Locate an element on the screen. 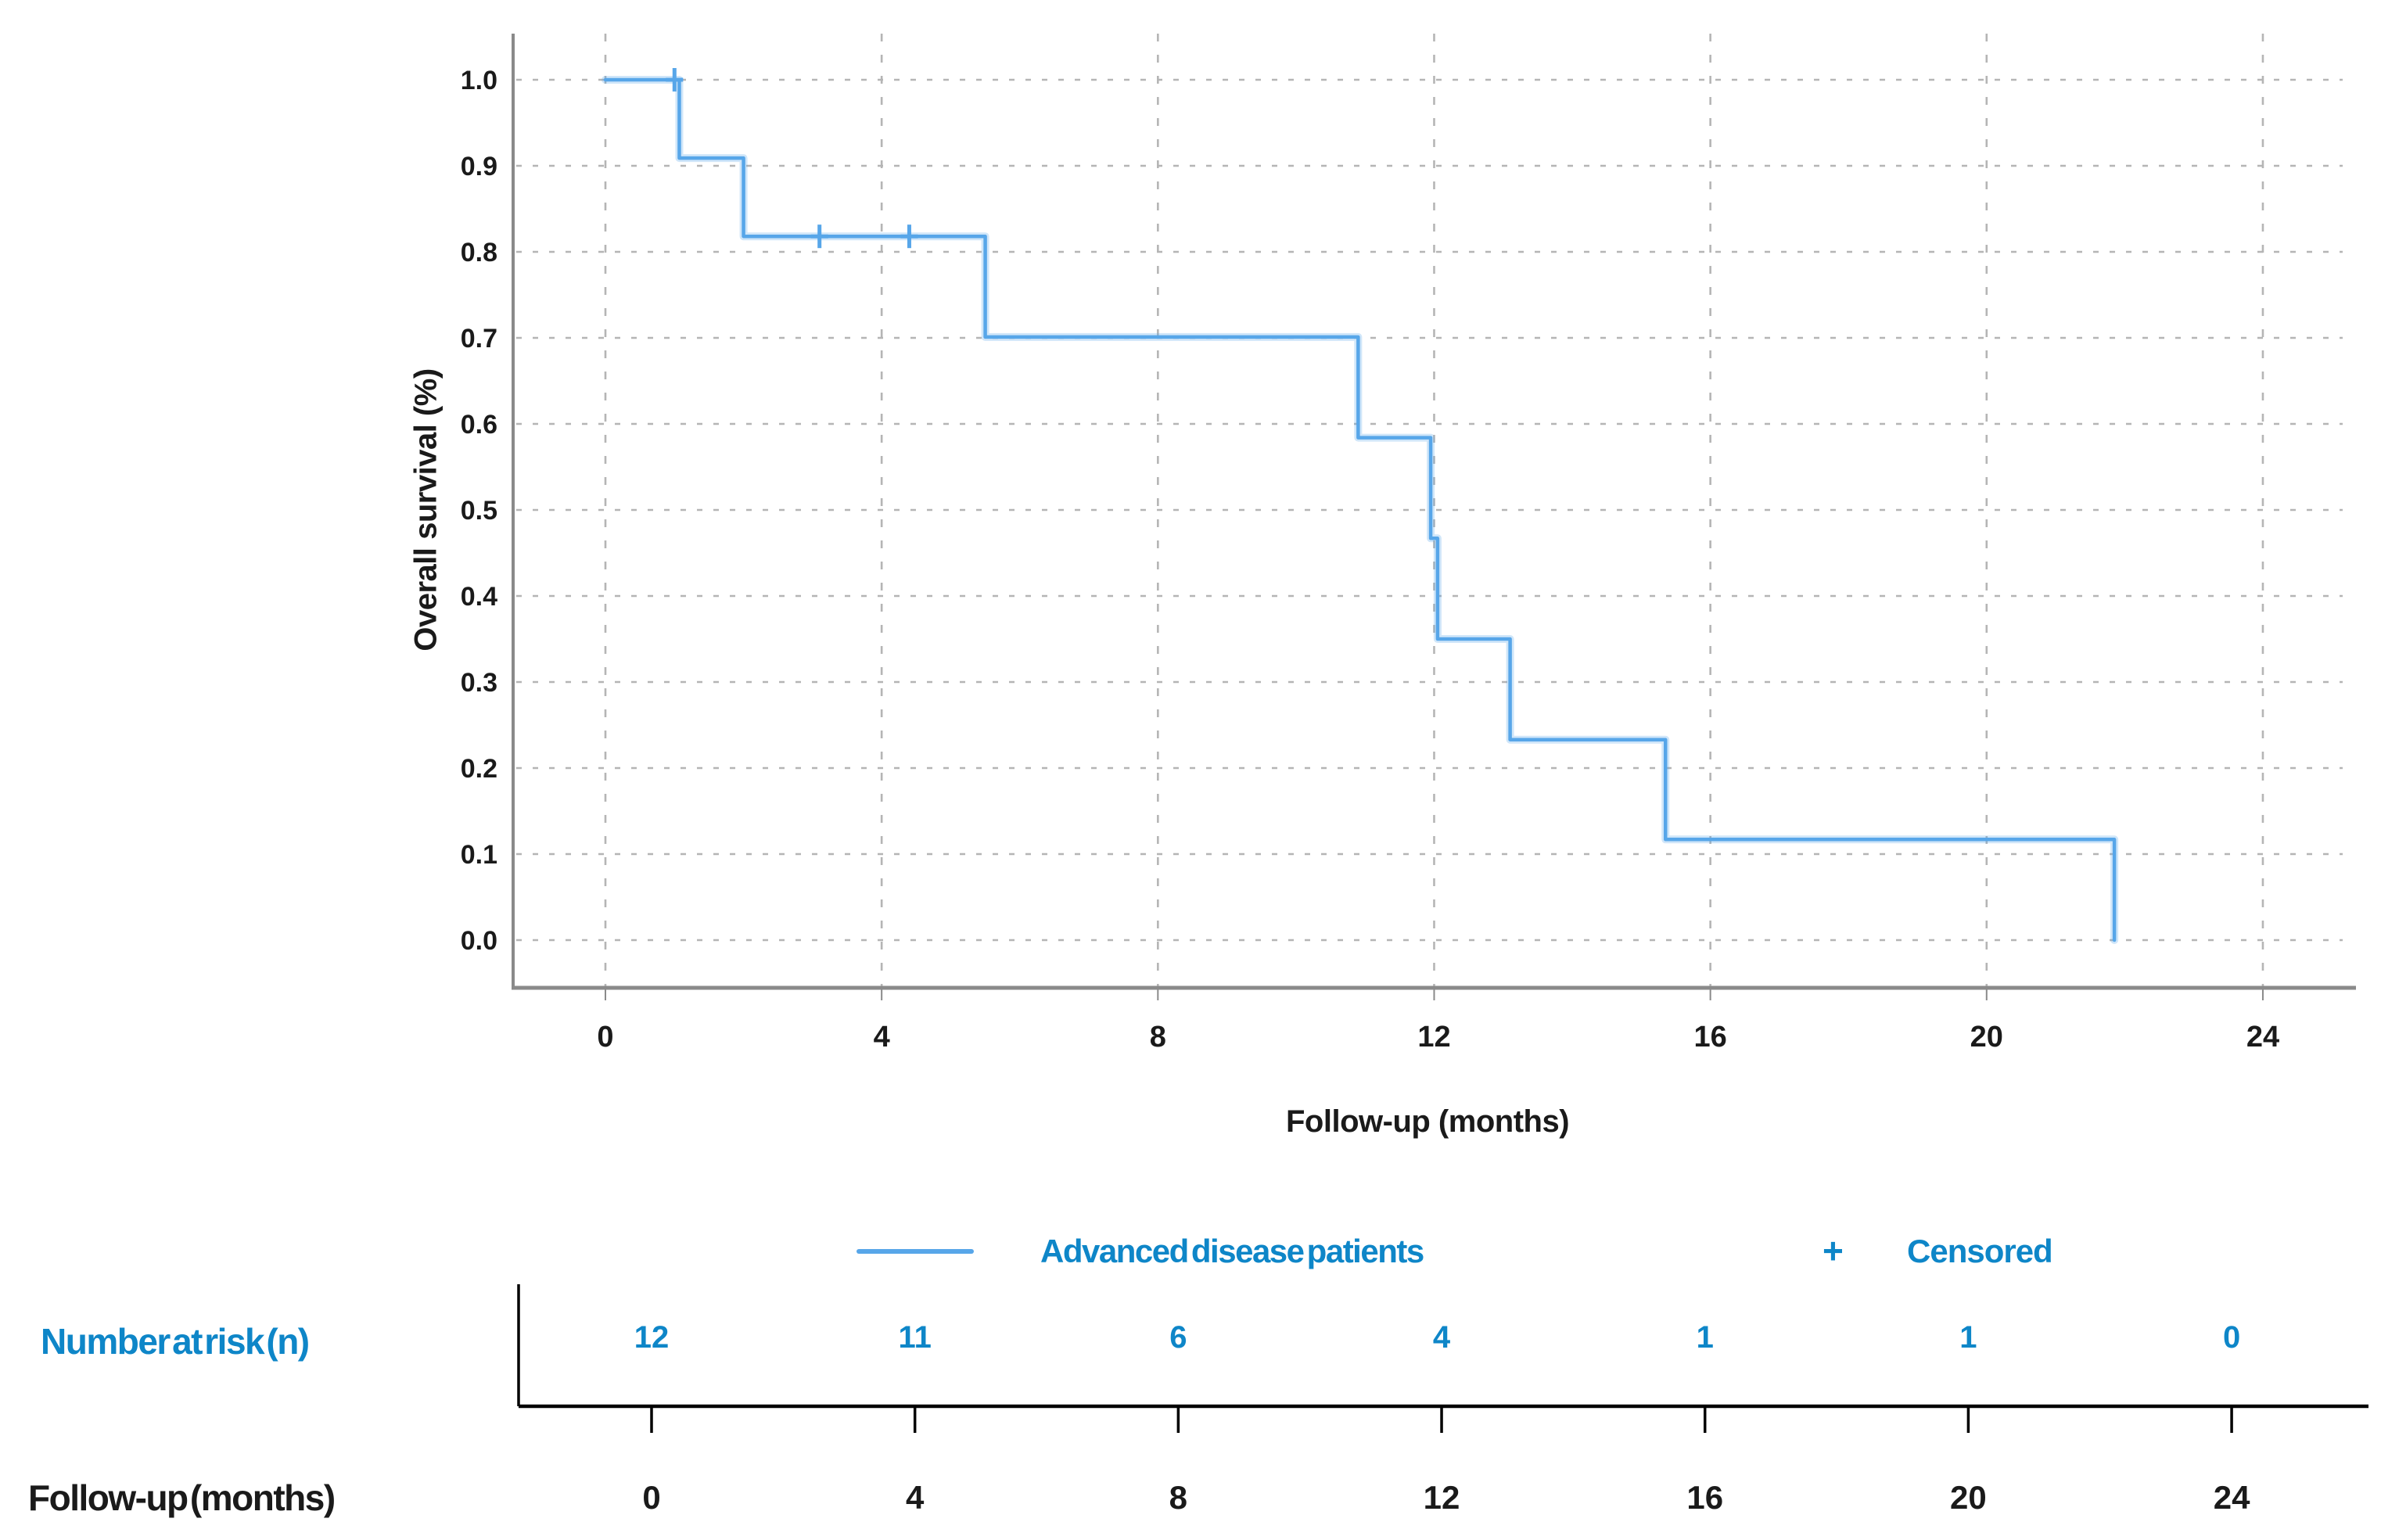 This screenshot has width=2381, height=1540. x-tick-label: 20 is located at coordinates (1986, 1037).